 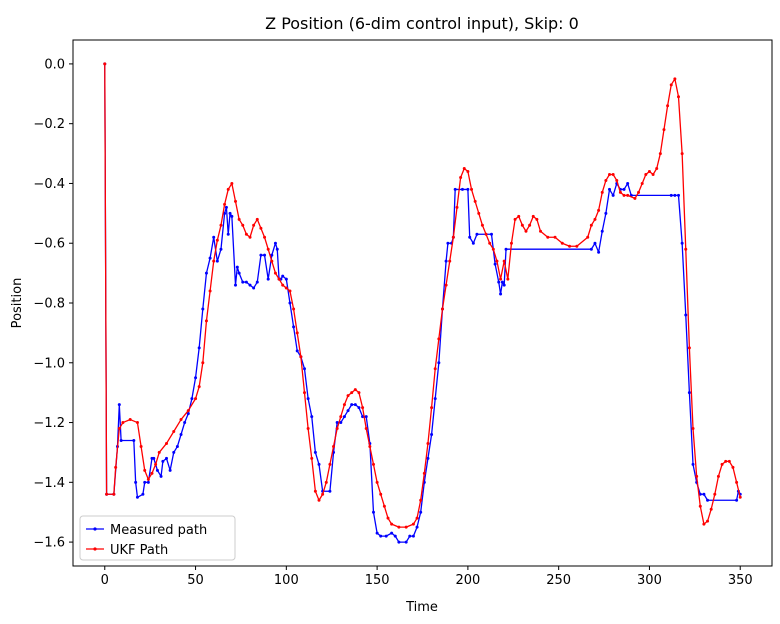 What do you see at coordinates (95, 529) in the screenshot?
I see `legend-marker-measured` at bounding box center [95, 529].